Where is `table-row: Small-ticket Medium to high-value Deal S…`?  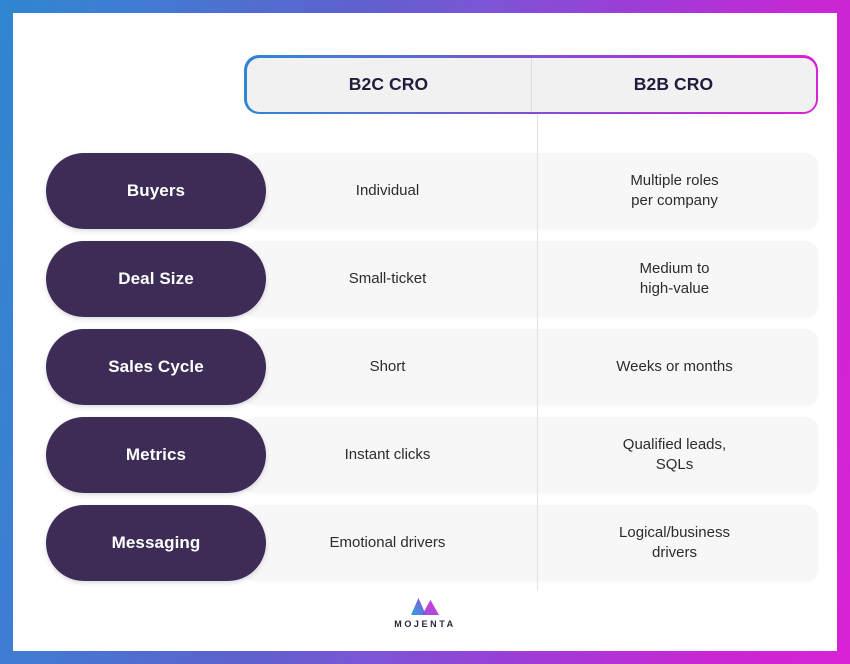
table-row: Small-ticket Medium to high-value Deal S… is located at coordinates (425, 279).